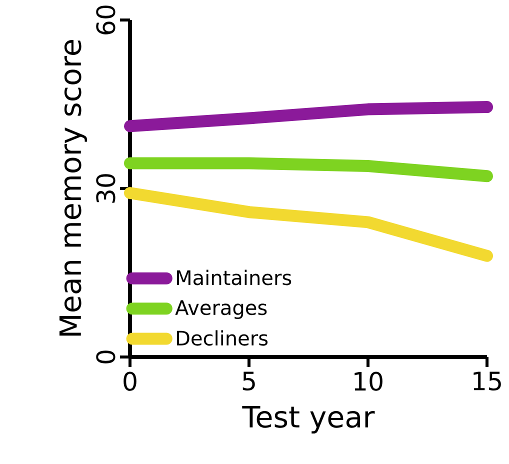 The width and height of the screenshot is (509, 464). I want to click on y-axis-title: Mean memory score, so click(73, 188).